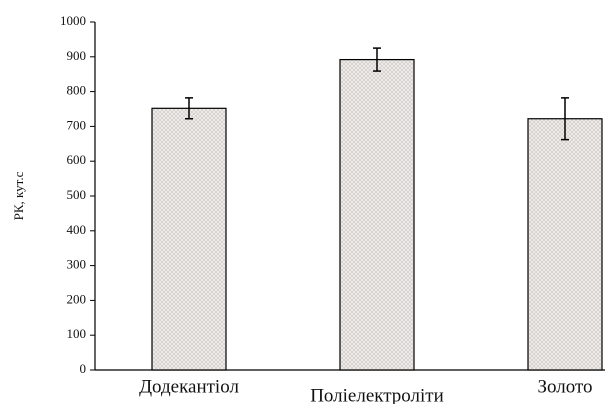 Image resolution: width=605 pixels, height=404 pixels. Describe the element at coordinates (377, 394) in the screenshot. I see `x-tick-label: Поліелектроліти` at that location.